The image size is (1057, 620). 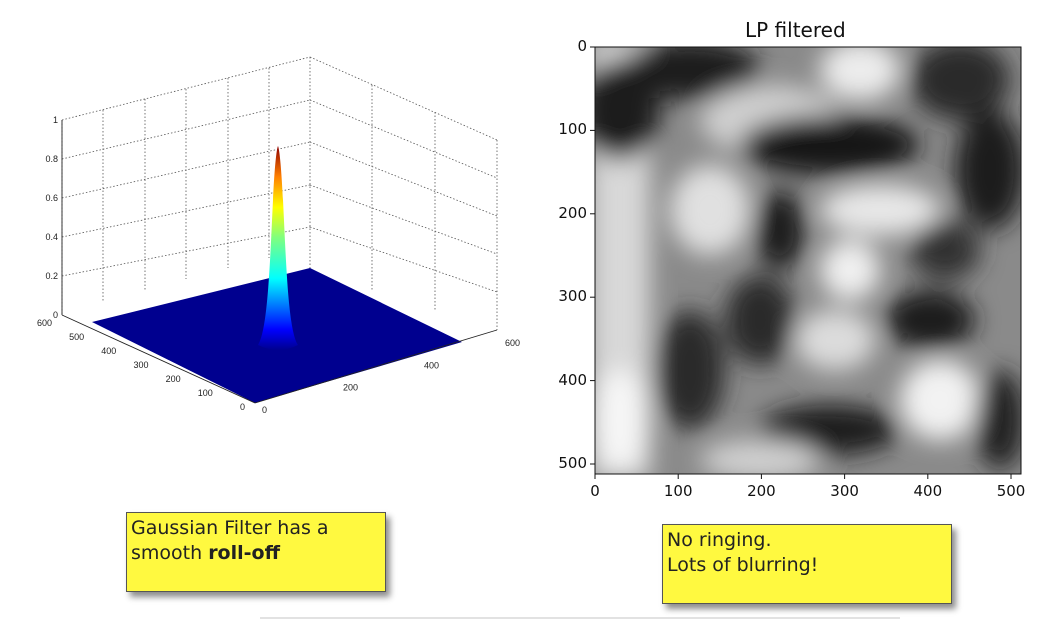 I want to click on z-tick-label: 1, so click(x=55, y=120).